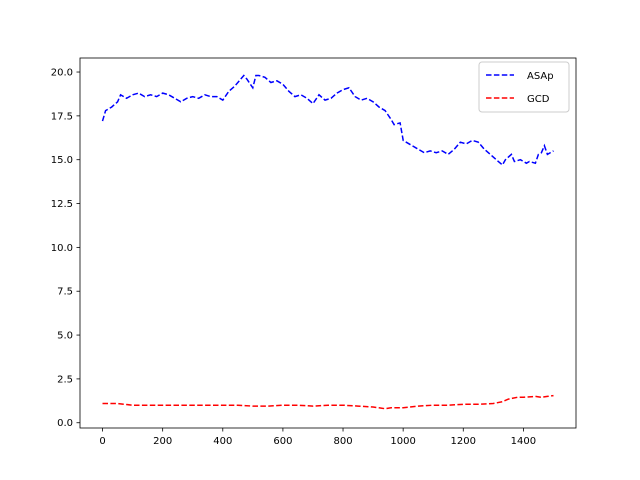 This screenshot has height=480, width=640. I want to click on y-tick-label: 5.0, so click(65, 336).